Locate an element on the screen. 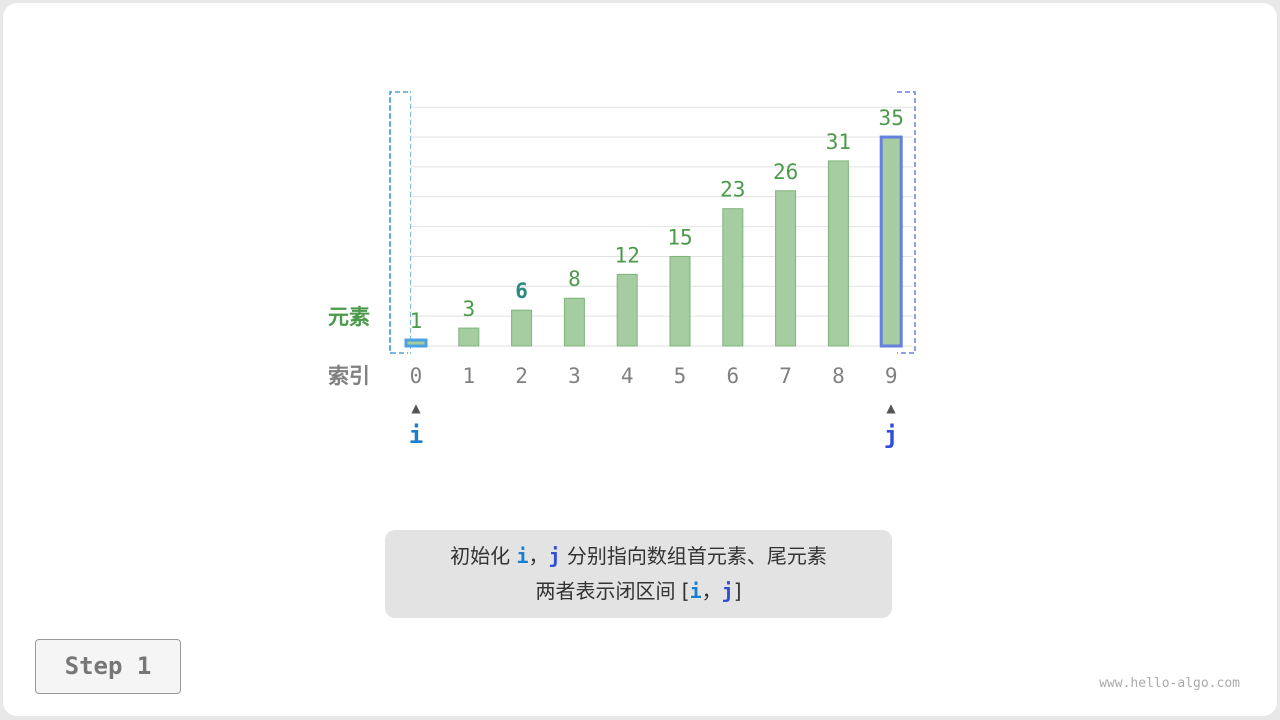  element-value: 1 is located at coordinates (416, 321).